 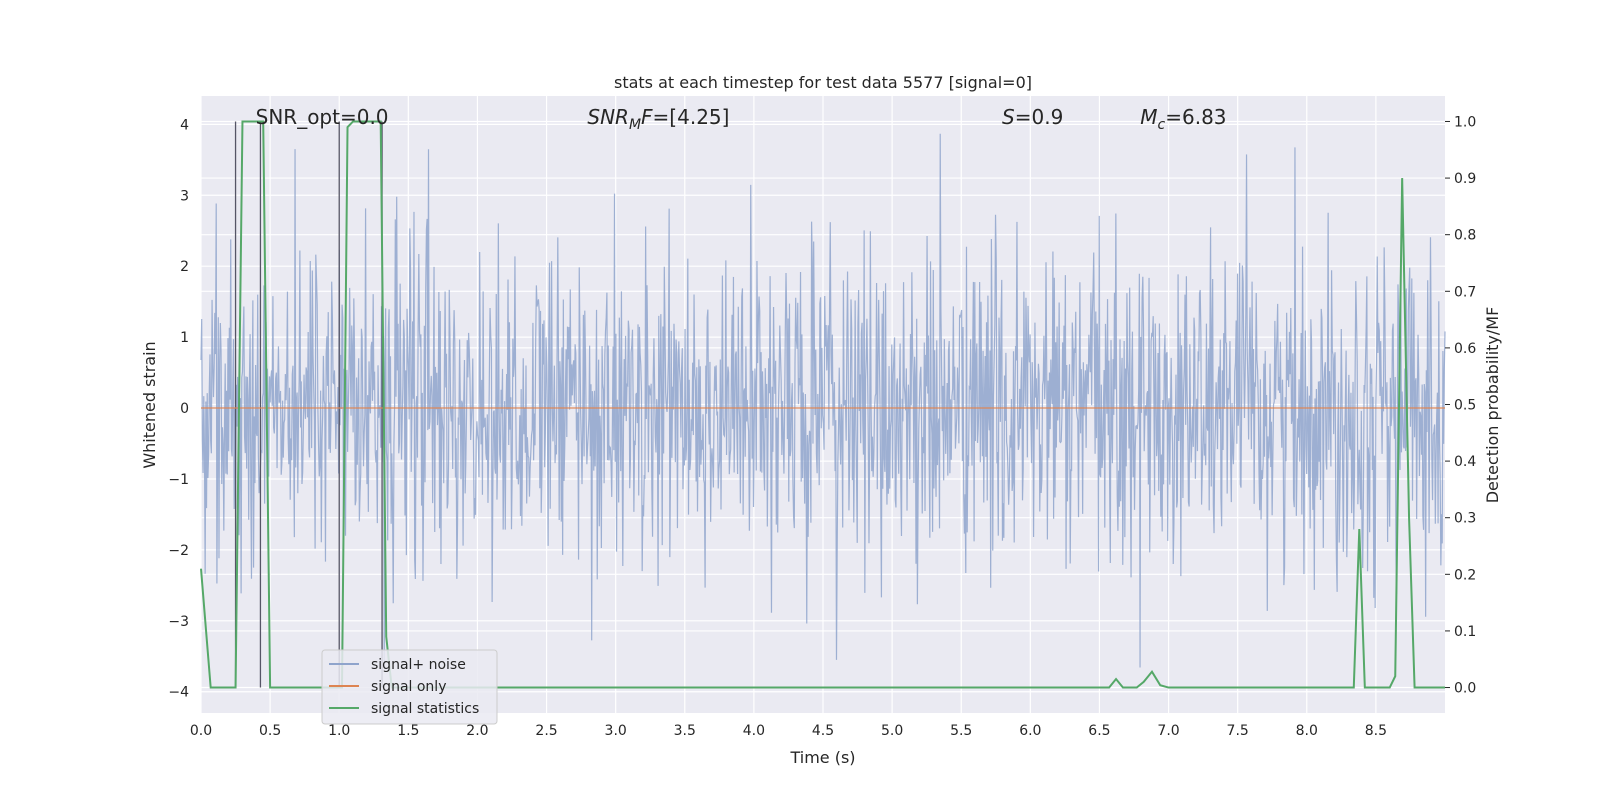 I want to click on y-right-tick-label: 0.2, so click(x=1465, y=575).